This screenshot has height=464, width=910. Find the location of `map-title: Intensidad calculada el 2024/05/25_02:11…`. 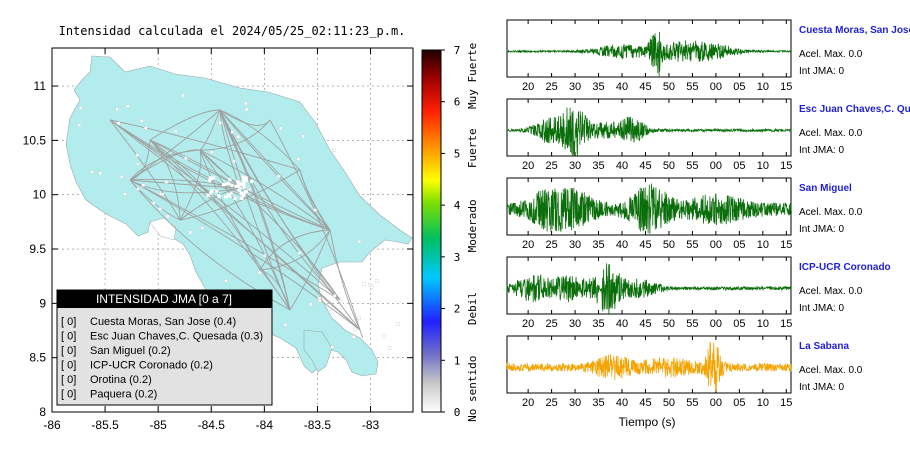

map-title: Intensidad calculada el 2024/05/25_02:11… is located at coordinates (232, 31).